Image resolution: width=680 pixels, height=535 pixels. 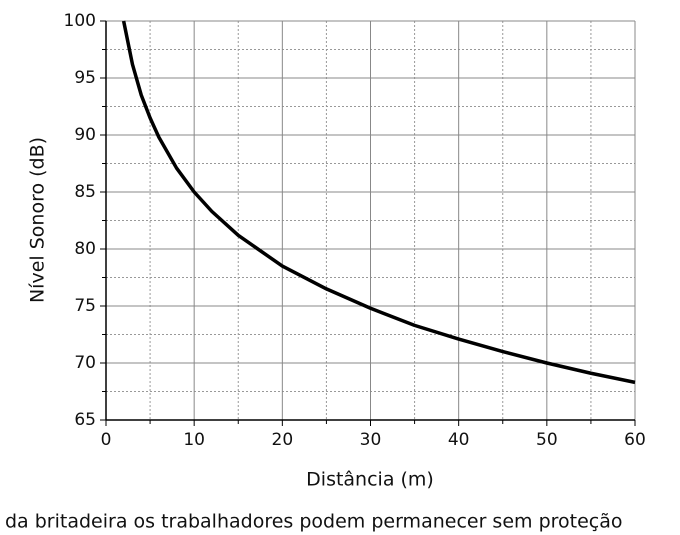 I want to click on y-tick-label: 95, so click(x=85, y=78).